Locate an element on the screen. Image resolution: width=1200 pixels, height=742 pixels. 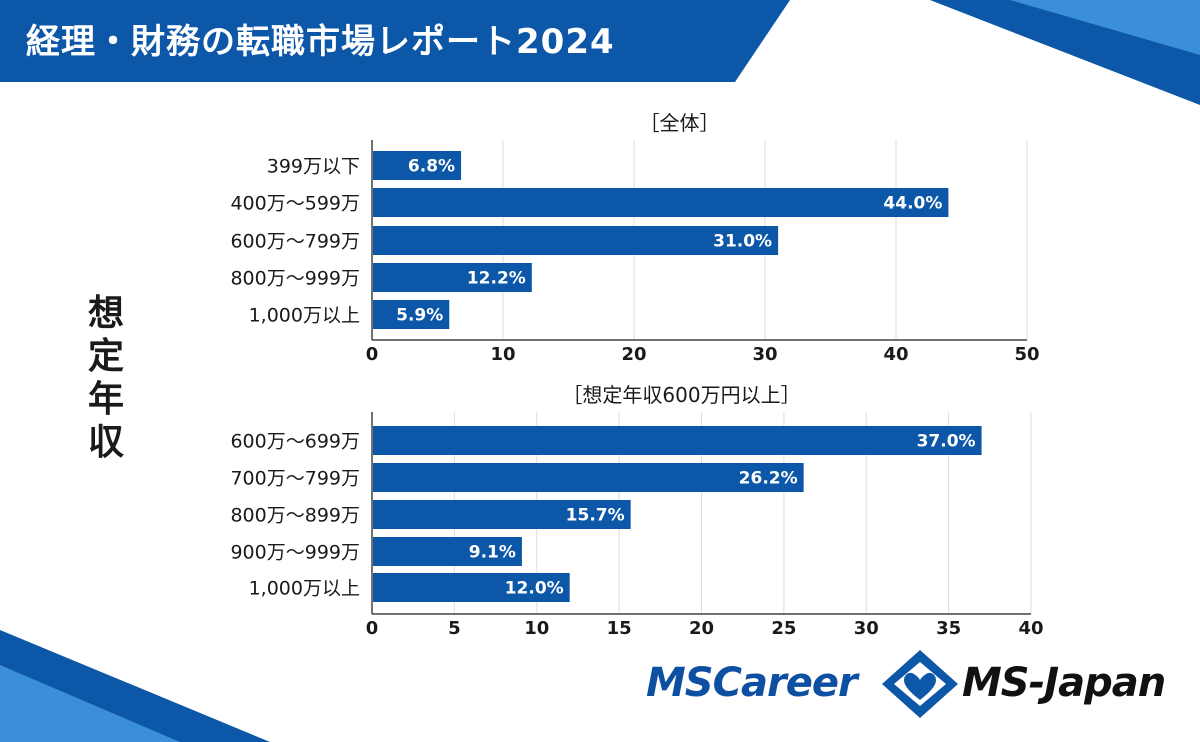
bar-value-label: 15.7% is located at coordinates (595, 516).